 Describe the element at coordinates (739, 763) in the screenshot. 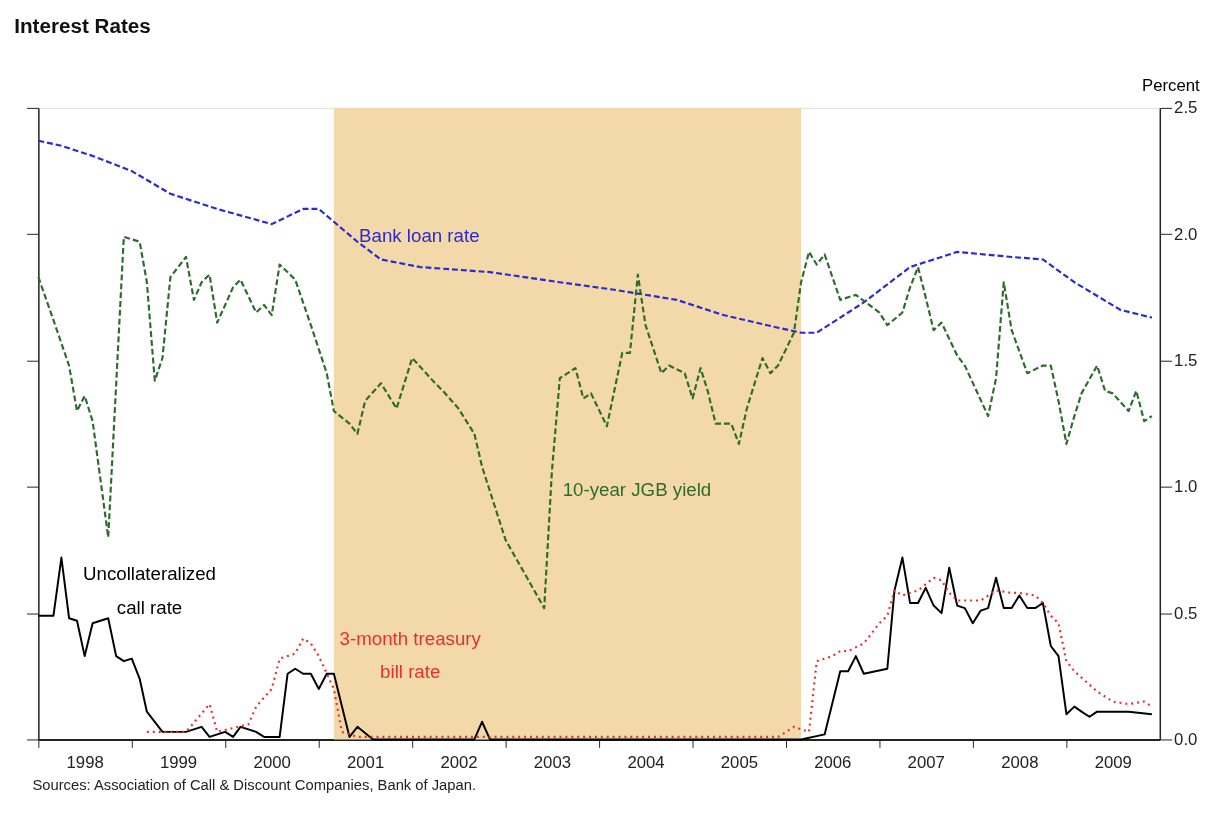

I see `x-tick-label: 2005` at that location.